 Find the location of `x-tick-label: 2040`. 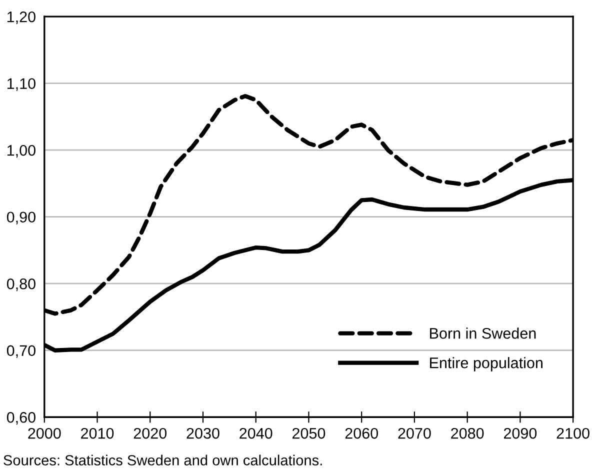

x-tick-label: 2040 is located at coordinates (256, 433).